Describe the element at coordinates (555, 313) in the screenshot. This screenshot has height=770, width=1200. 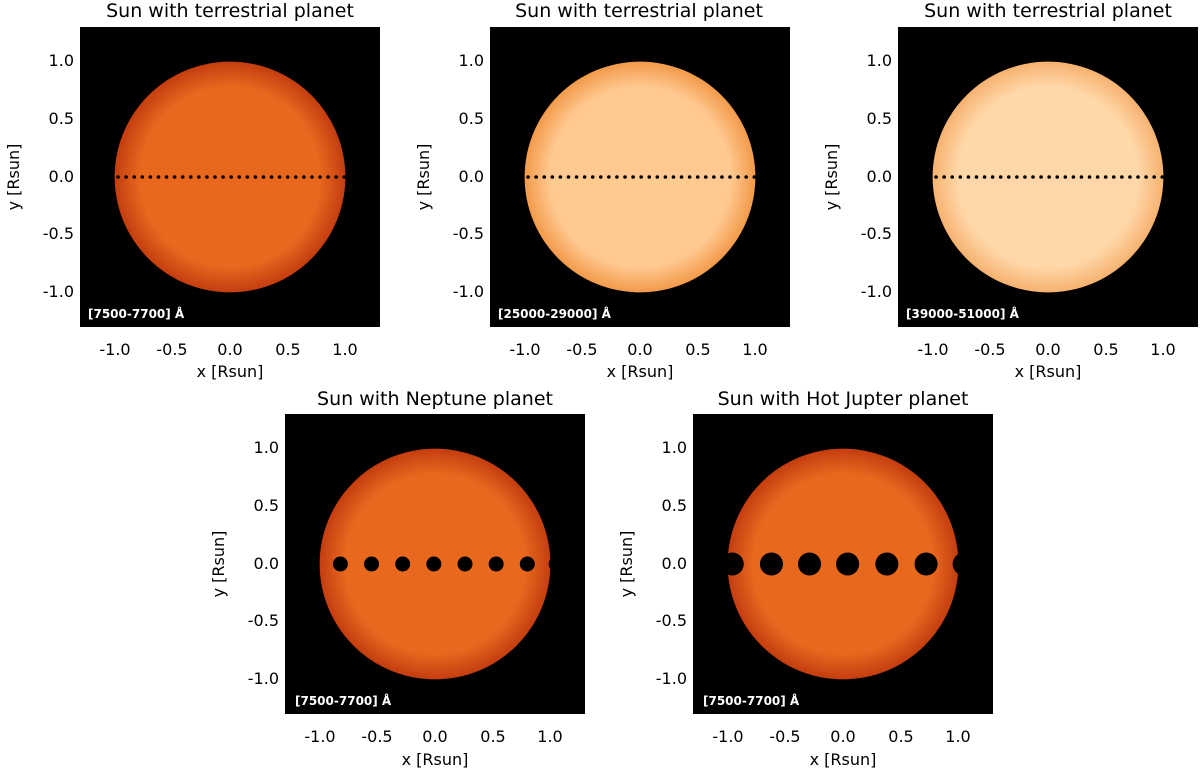
I see `wavelength-label: [25000-29000] Å` at that location.